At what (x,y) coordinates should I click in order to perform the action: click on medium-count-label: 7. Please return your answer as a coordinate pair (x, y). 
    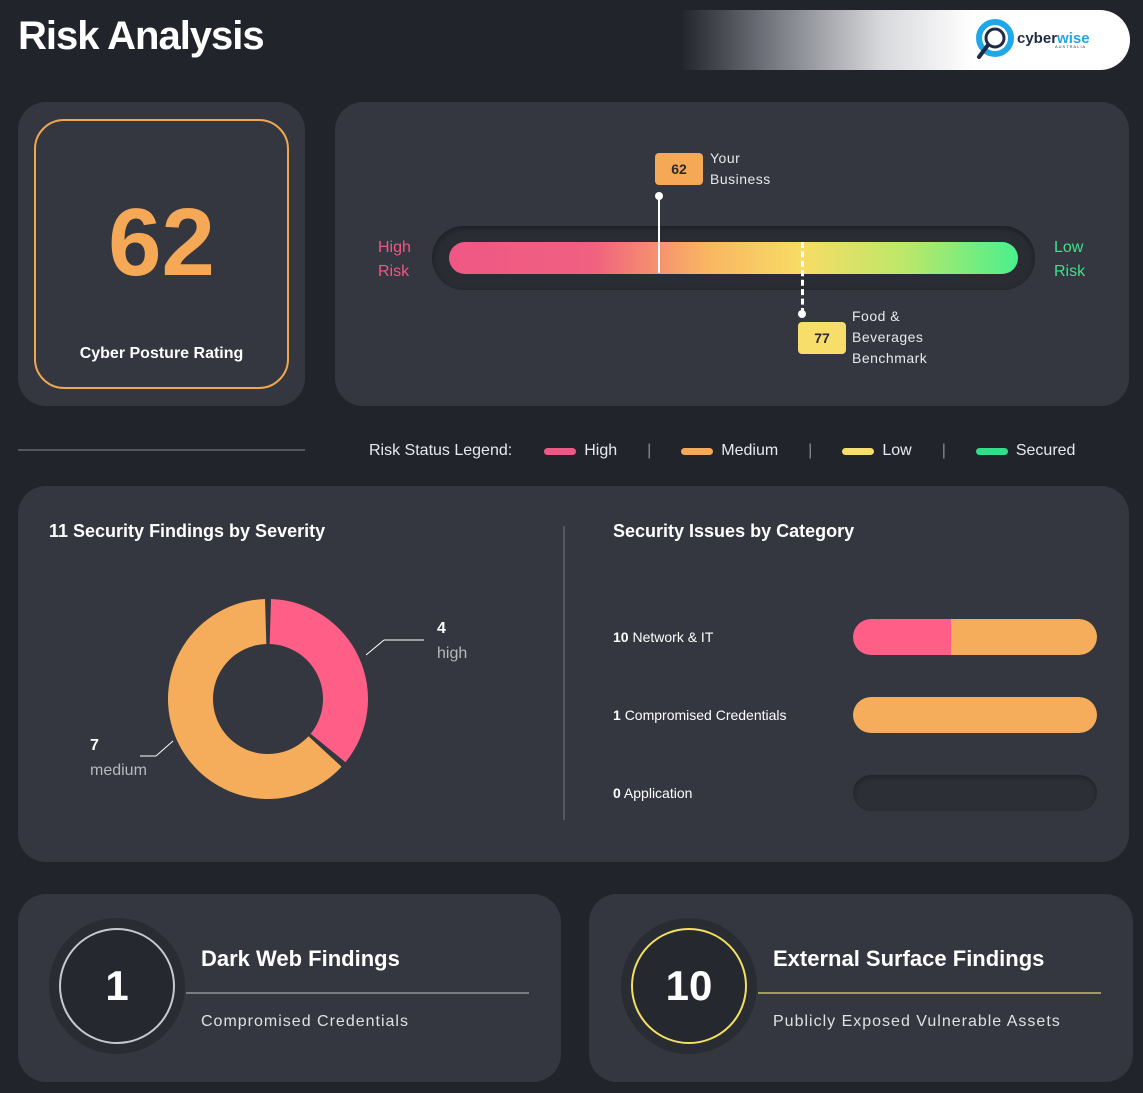
    Looking at the image, I should click on (94, 745).